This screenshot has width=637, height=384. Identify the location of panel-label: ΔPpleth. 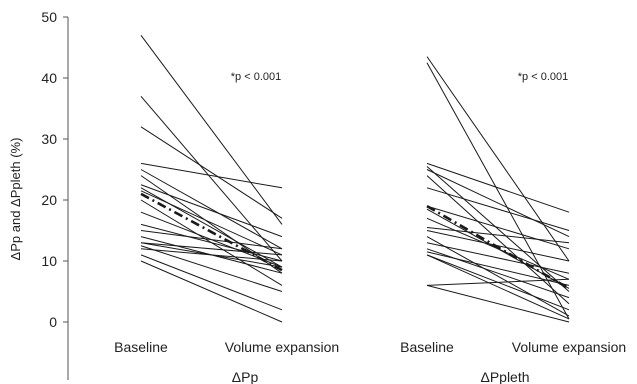
(504, 376).